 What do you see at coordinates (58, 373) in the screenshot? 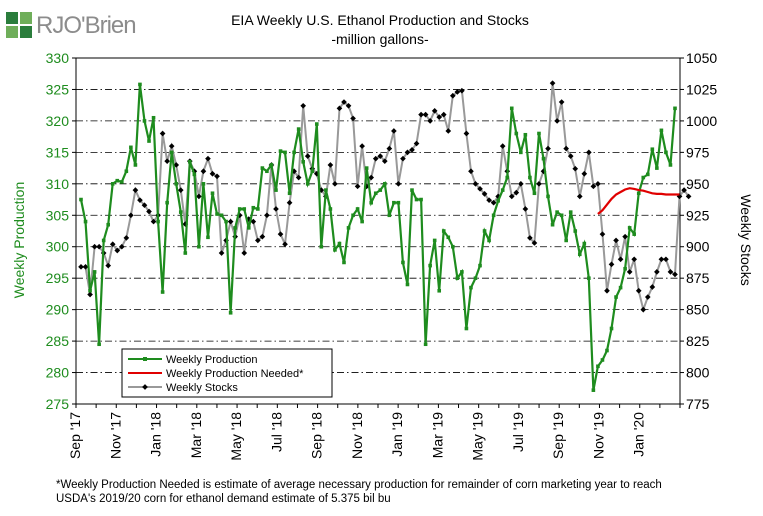
I see `y-tick-label-left: 280` at bounding box center [58, 373].